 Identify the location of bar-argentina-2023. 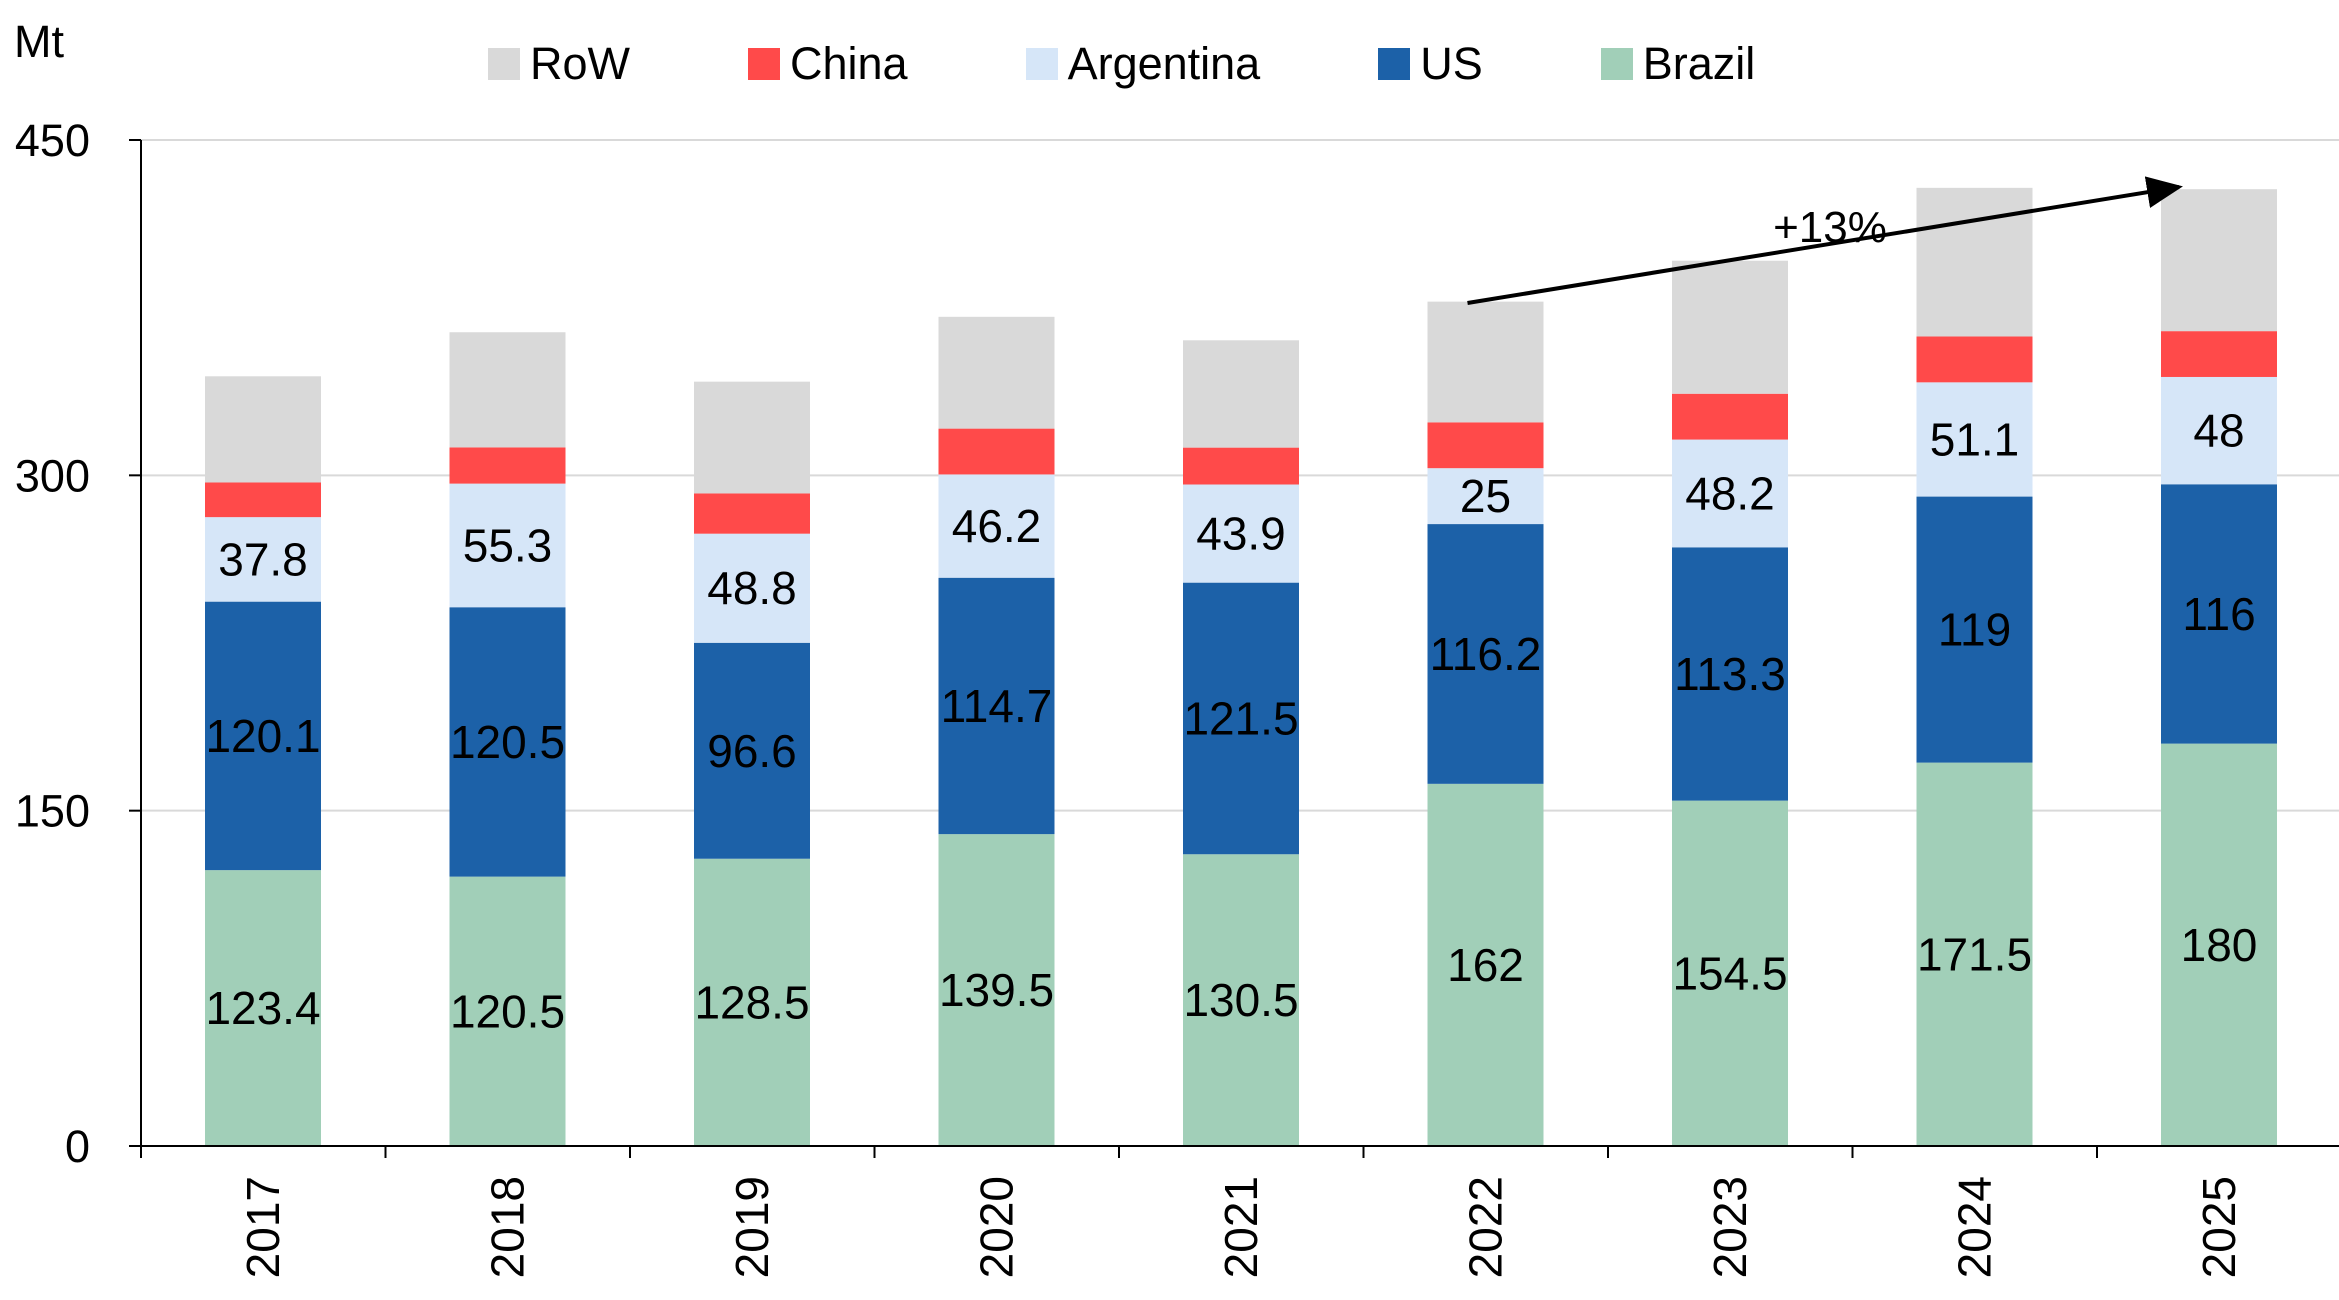
(1730, 493).